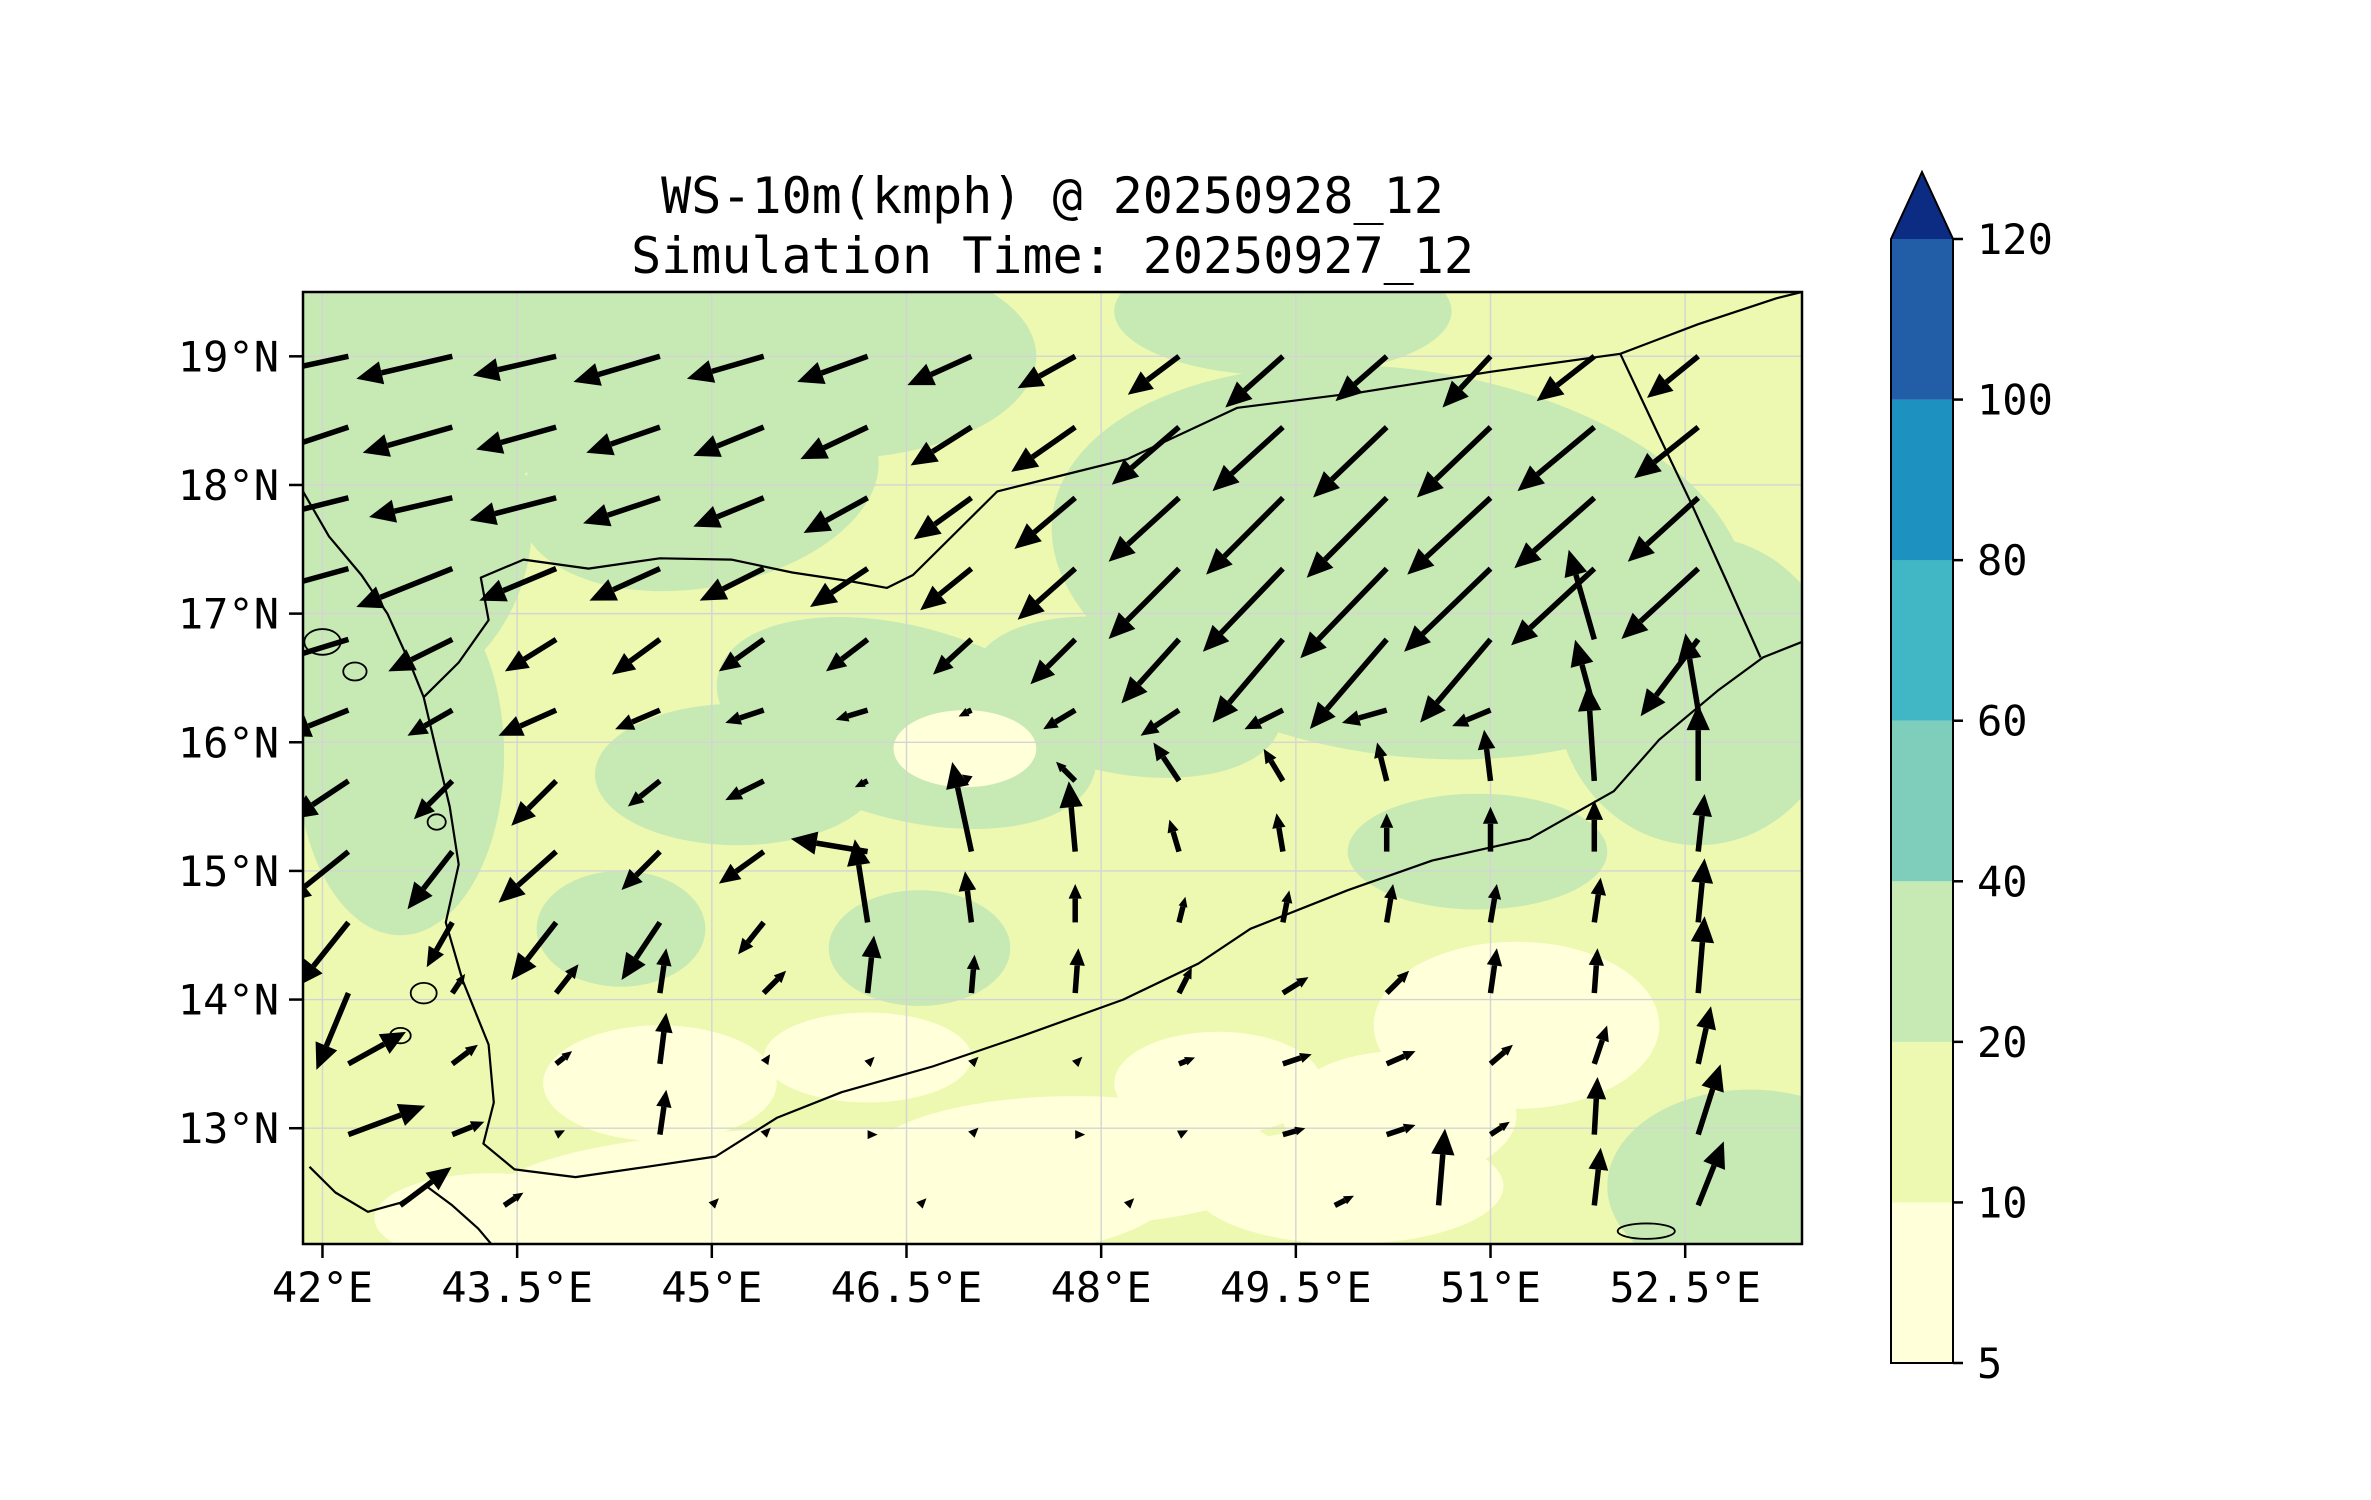  I want to click on y-tick-label: 17°N, so click(228, 614).